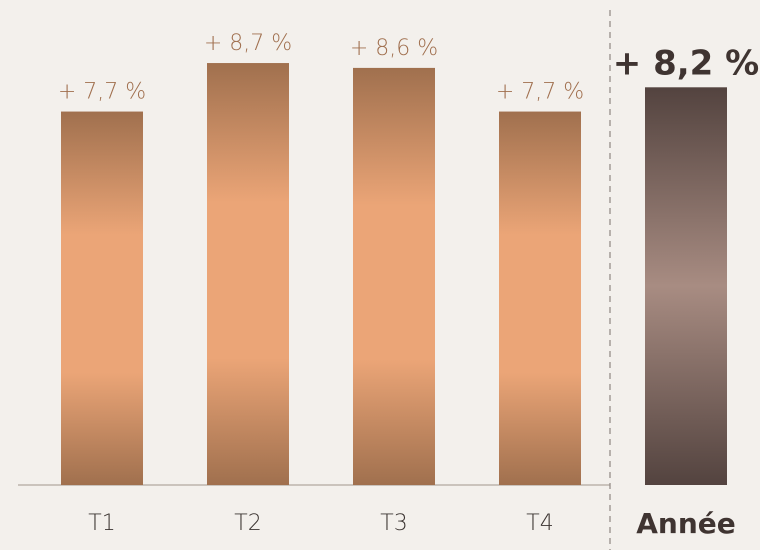 The width and height of the screenshot is (760, 550). I want to click on bar-t2, so click(248, 274).